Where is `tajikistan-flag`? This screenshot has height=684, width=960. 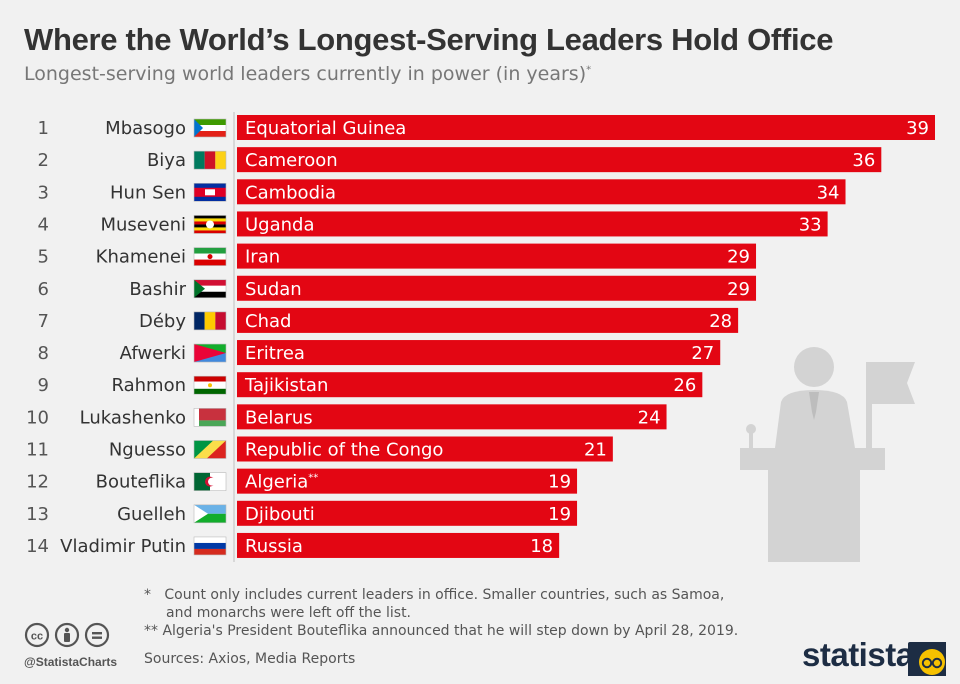 tajikistan-flag is located at coordinates (210, 385).